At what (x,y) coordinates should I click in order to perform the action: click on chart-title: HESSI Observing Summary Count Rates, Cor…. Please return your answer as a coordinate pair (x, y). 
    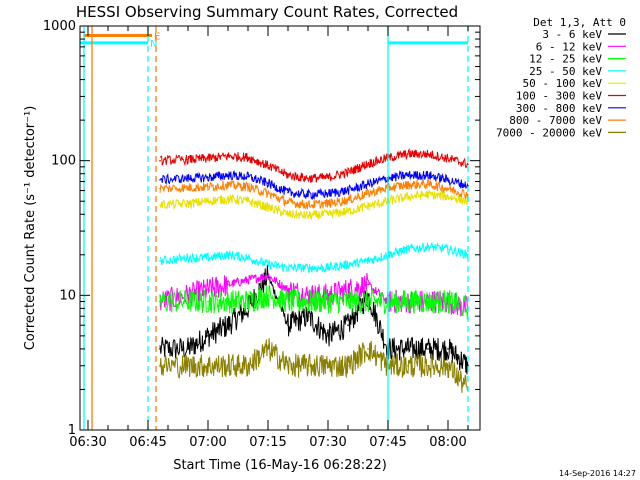
    Looking at the image, I should click on (267, 12).